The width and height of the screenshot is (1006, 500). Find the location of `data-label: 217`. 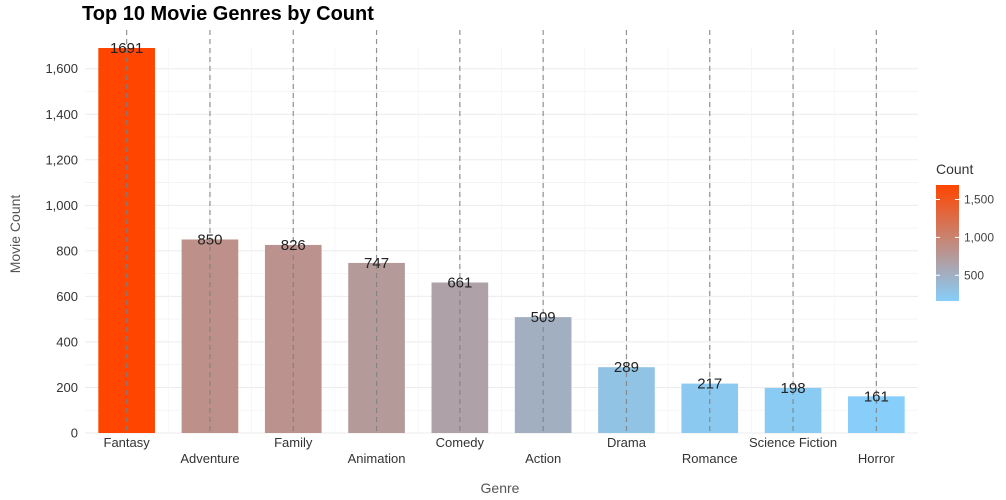

data-label: 217 is located at coordinates (709, 384).